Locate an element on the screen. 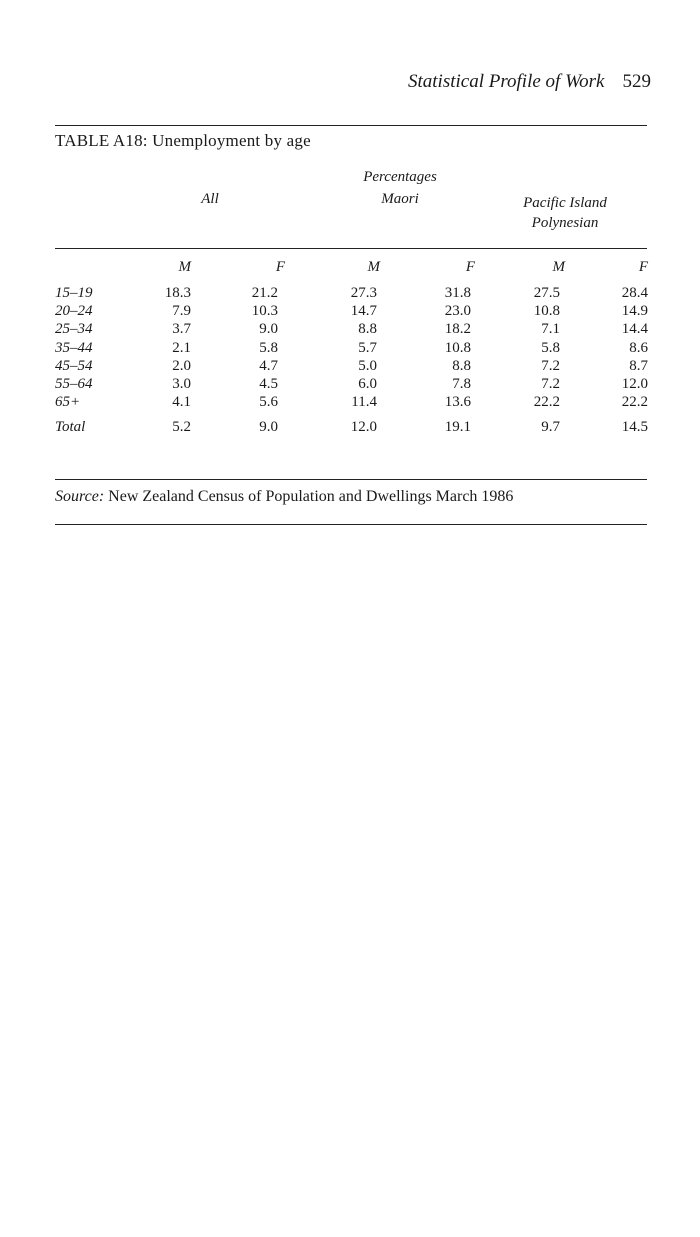 The height and width of the screenshot is (1237, 700). cell-all-f: 21.2 is located at coordinates (264, 293).